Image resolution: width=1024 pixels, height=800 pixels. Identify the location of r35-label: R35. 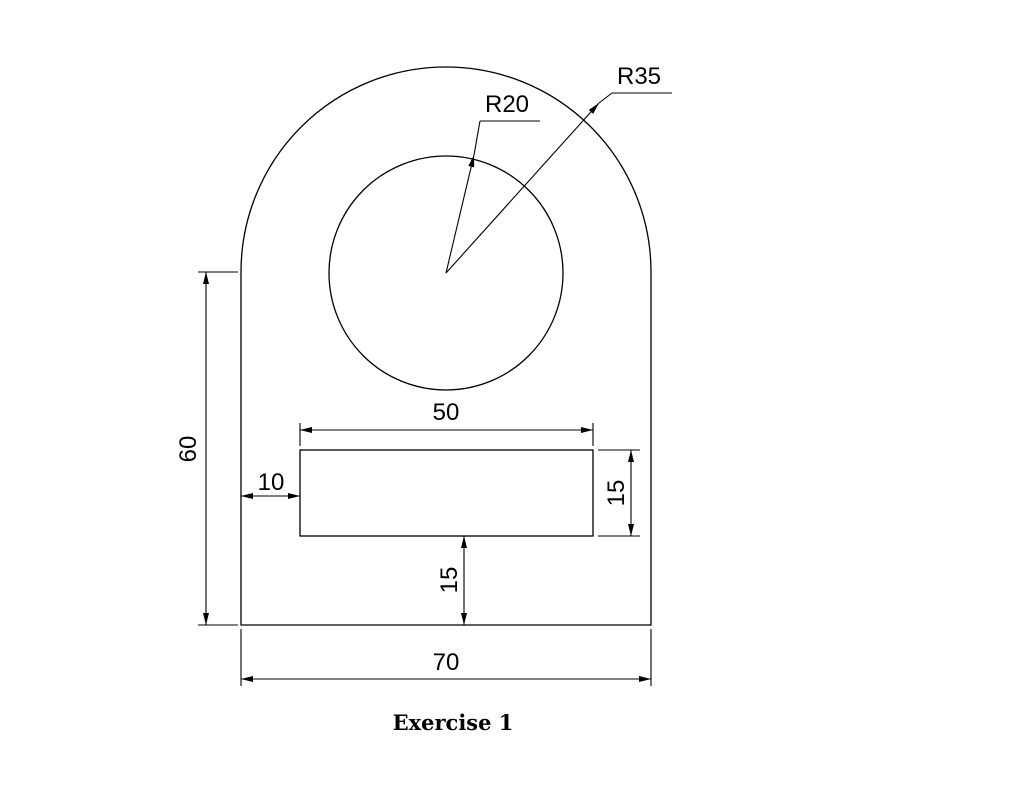
(639, 76).